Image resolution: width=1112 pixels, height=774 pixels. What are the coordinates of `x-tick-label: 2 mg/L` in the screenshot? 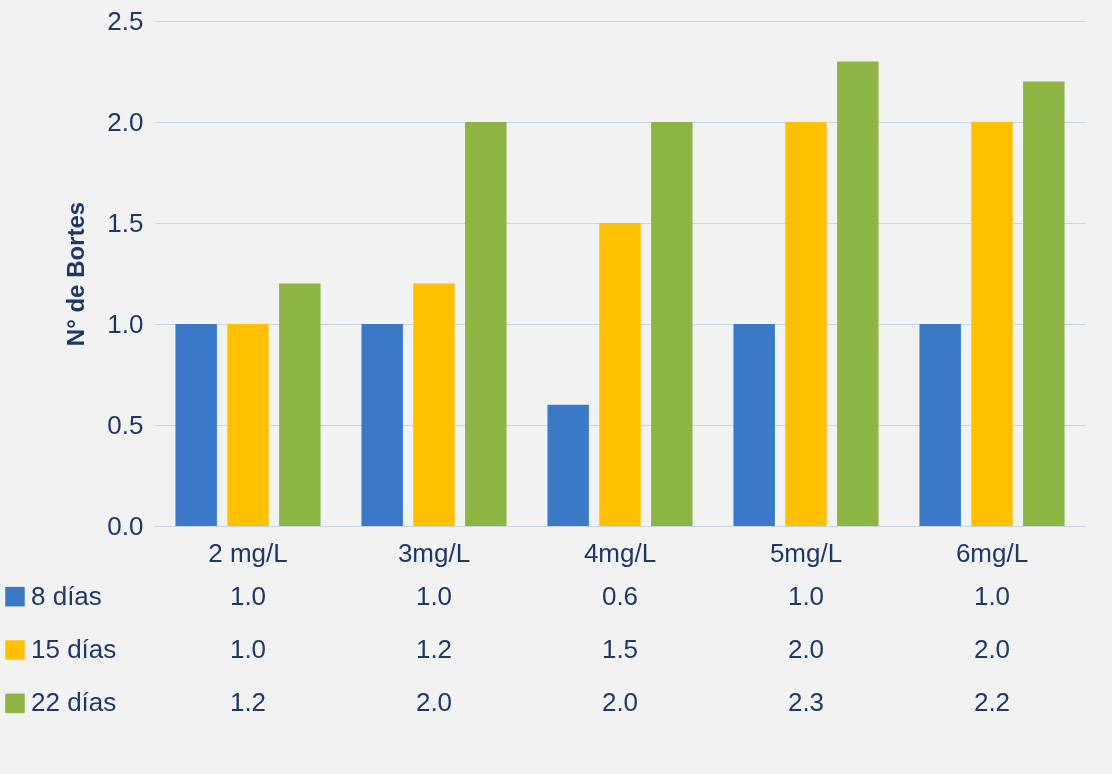 It's located at (248, 552).